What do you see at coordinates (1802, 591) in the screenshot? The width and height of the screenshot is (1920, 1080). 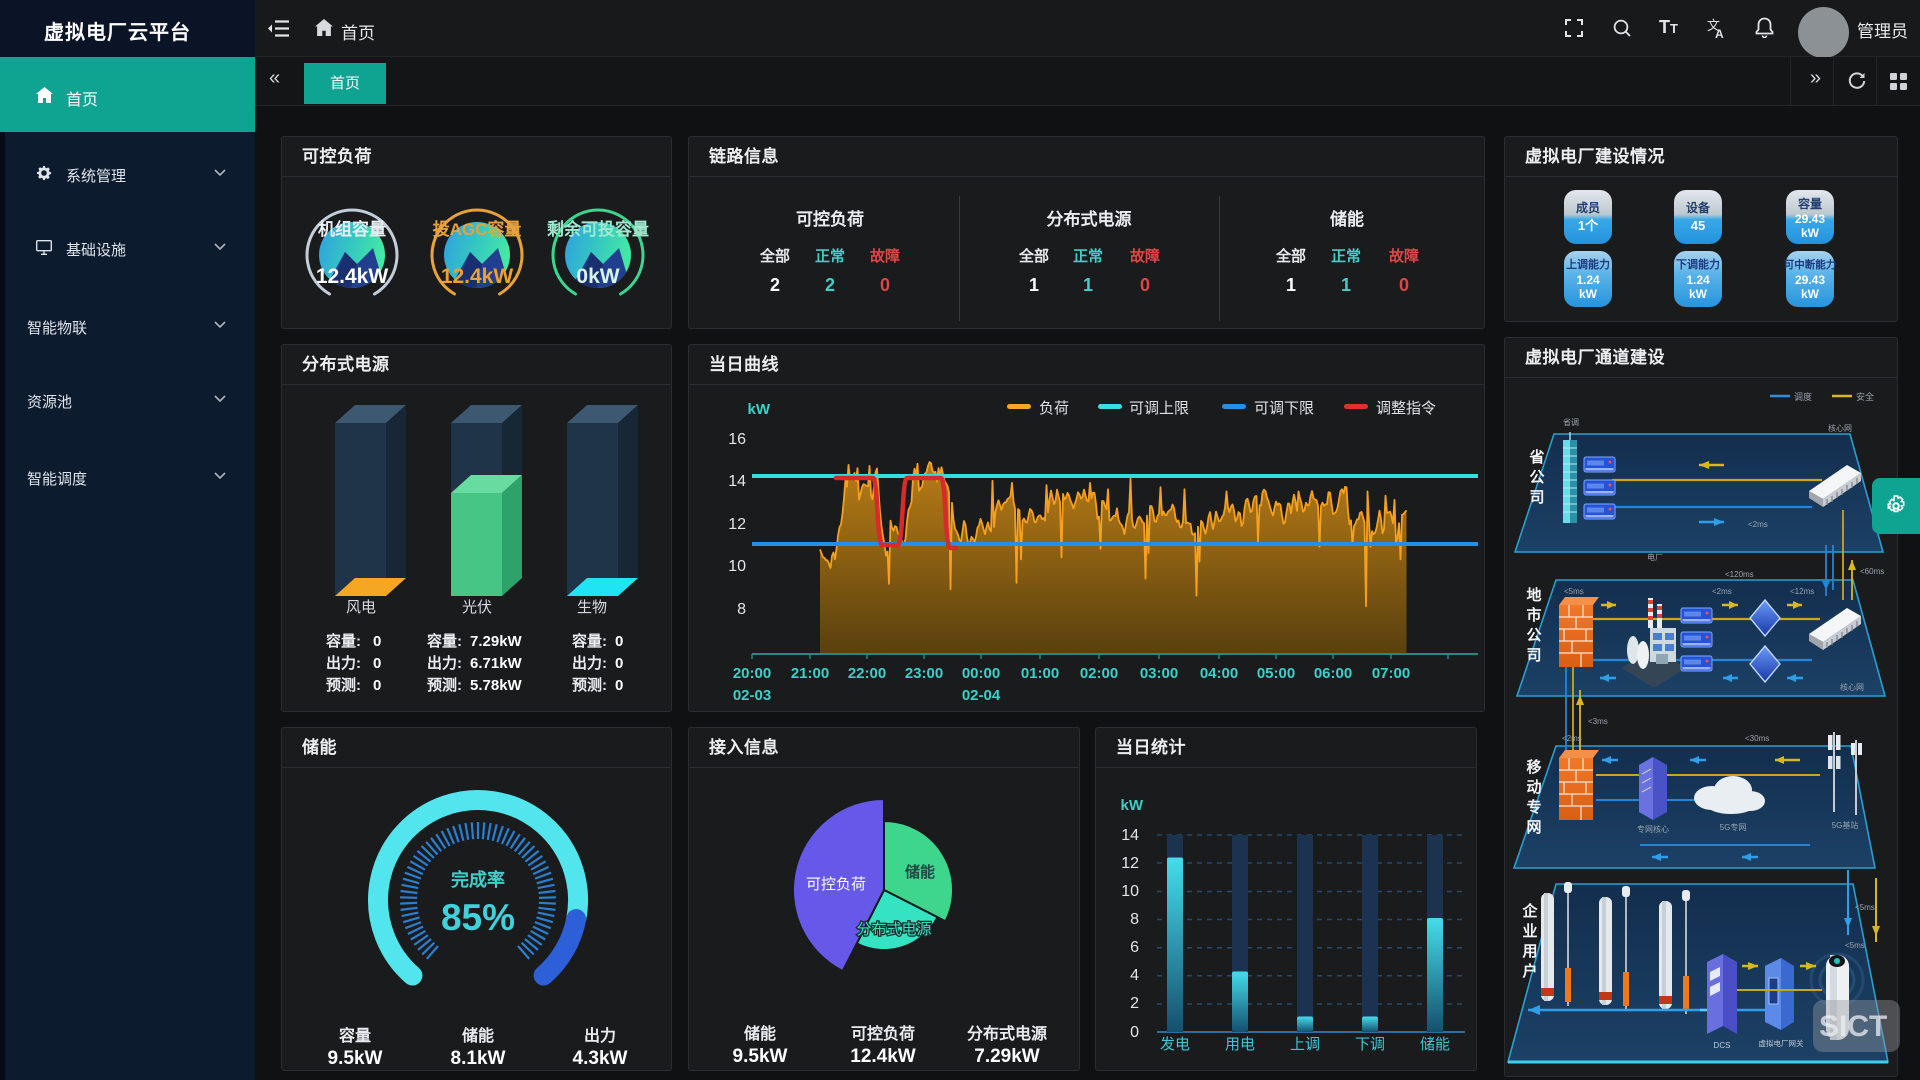 I see `svg-text: <12ms` at bounding box center [1802, 591].